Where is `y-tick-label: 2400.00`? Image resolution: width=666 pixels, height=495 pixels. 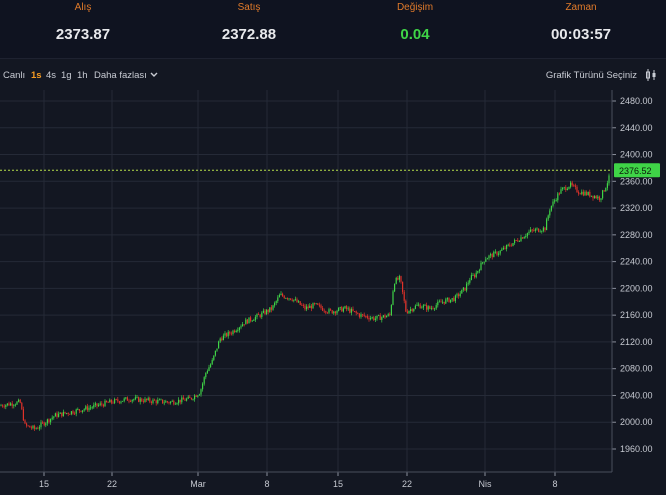 y-tick-label: 2400.00 is located at coordinates (636, 155).